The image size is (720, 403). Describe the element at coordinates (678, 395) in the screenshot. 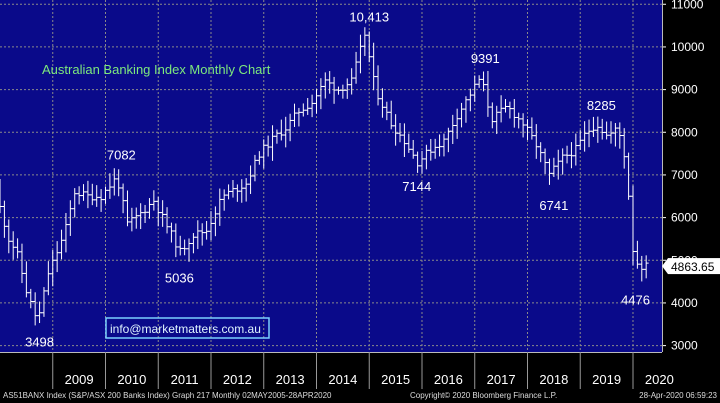

I see `footer-timestamp: 28-Apr-2020 06:59:23` at that location.